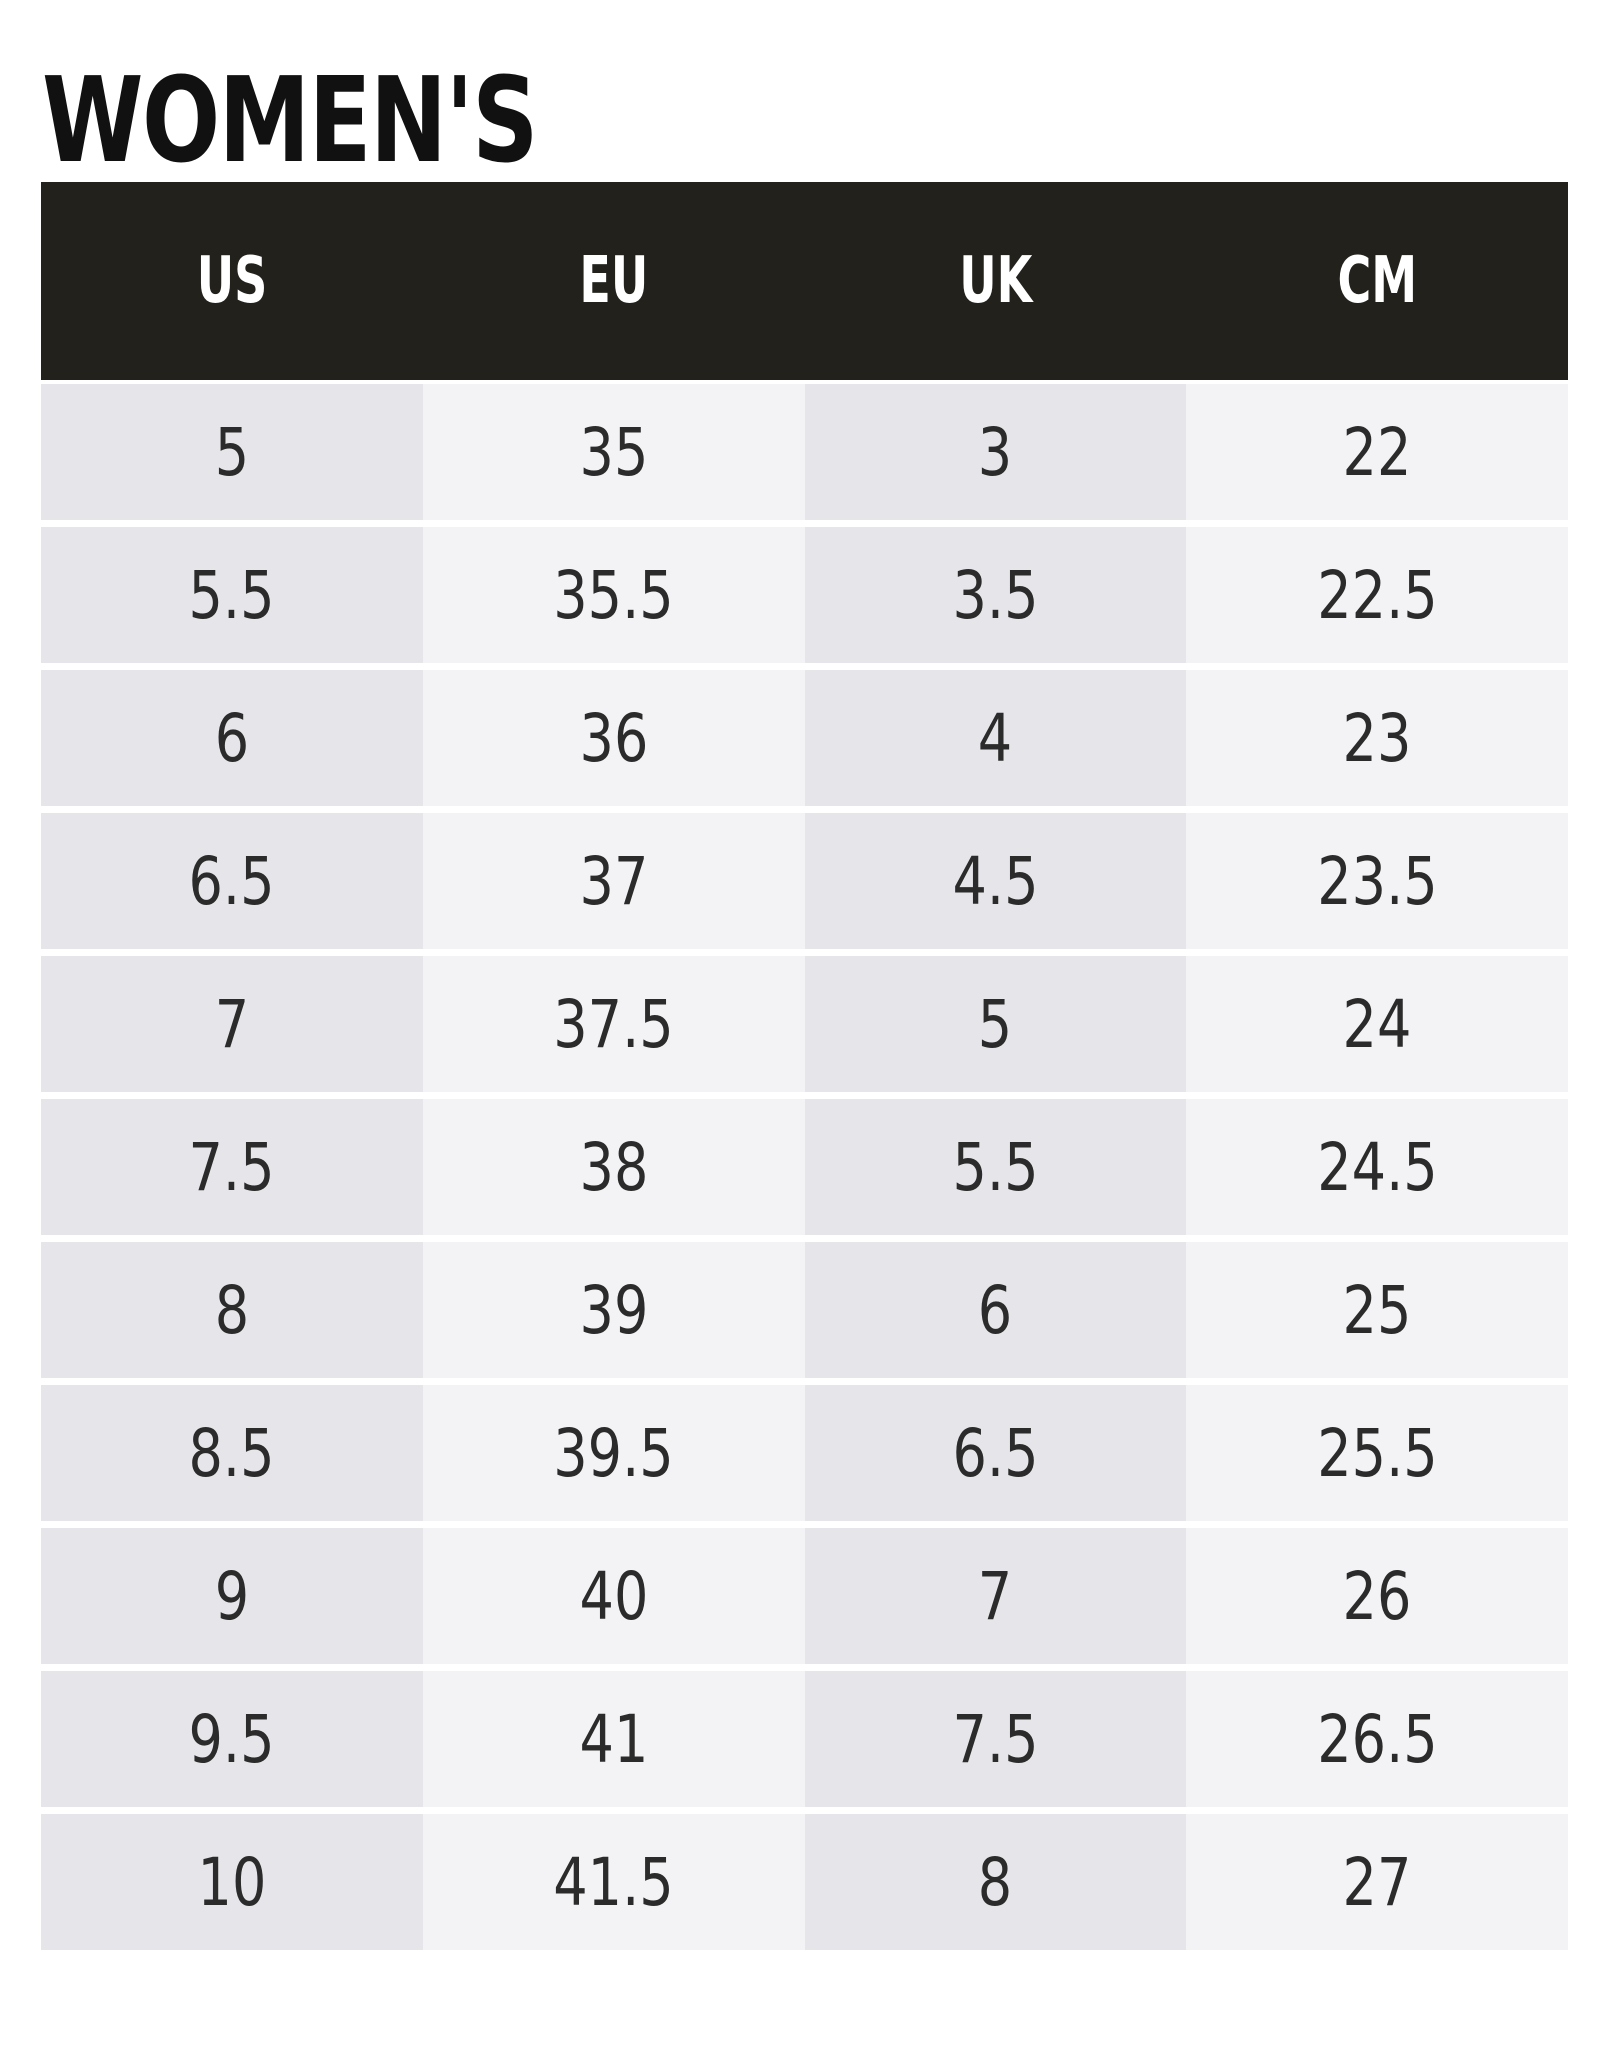 The image size is (1600, 2048). I want to click on cell-uk: 6.5, so click(995, 1453).